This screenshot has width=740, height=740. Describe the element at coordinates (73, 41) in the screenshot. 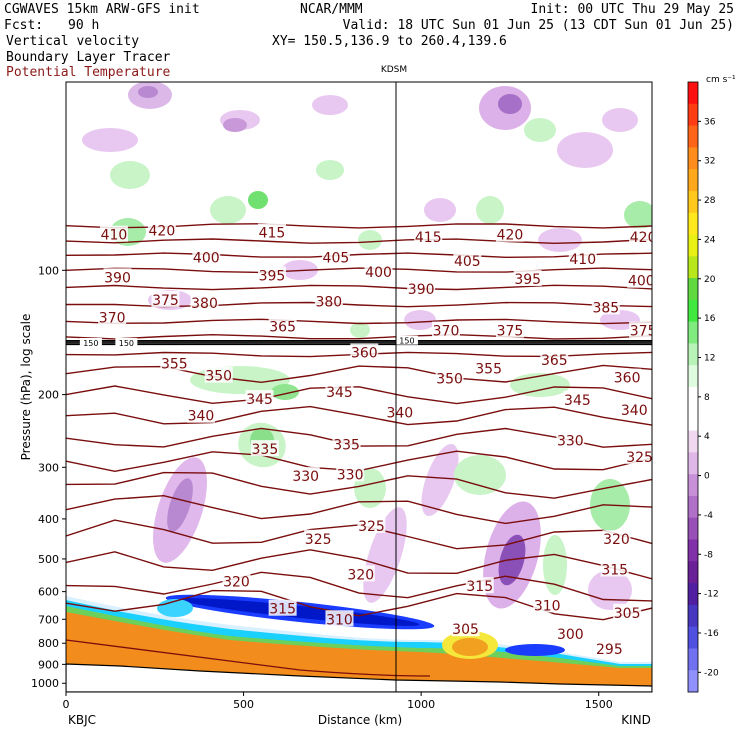

I see `field-vertical-velocity: Vertical velocity` at that location.